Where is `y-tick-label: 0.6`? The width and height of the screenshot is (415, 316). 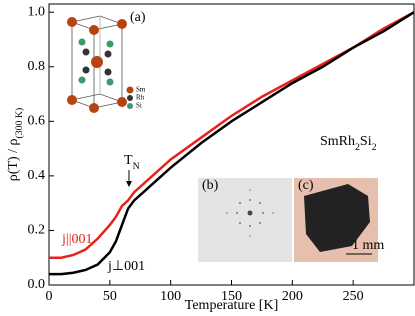
y-tick-label: 0.6 is located at coordinates (37, 121).